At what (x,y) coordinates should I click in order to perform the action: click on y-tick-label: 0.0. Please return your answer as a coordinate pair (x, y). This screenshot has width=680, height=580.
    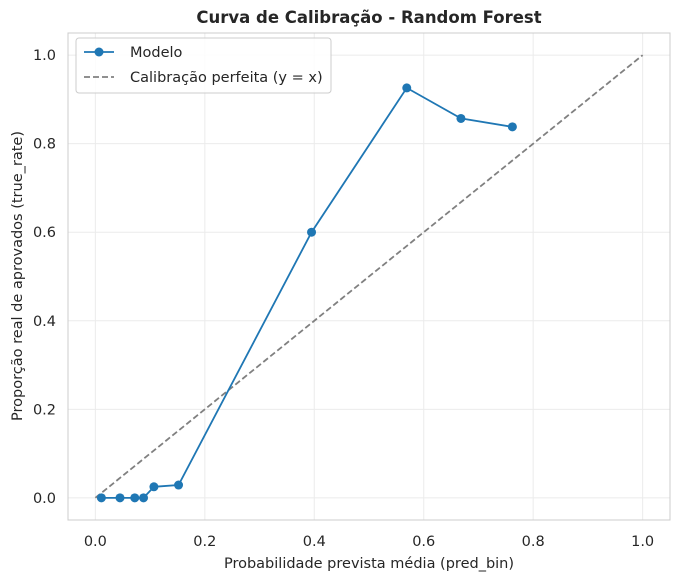
    Looking at the image, I should click on (44, 499).